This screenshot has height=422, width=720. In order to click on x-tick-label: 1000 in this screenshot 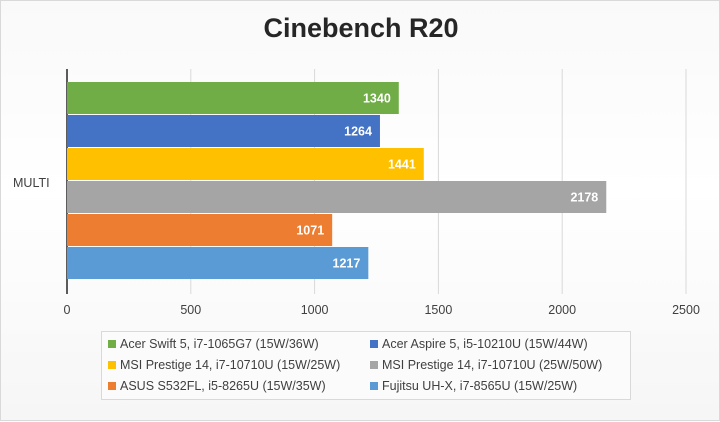, I will do `click(315, 310)`.